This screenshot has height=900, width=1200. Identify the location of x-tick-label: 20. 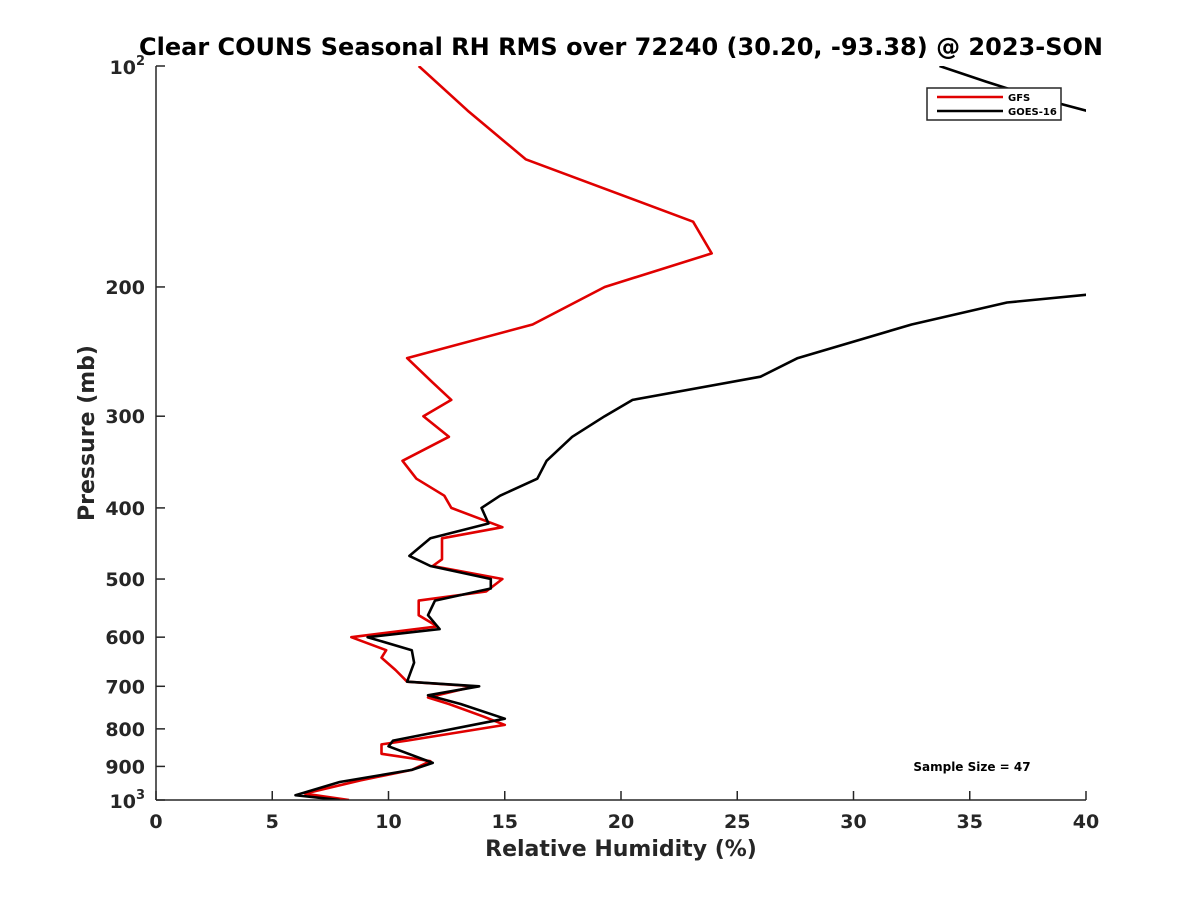
(621, 822).